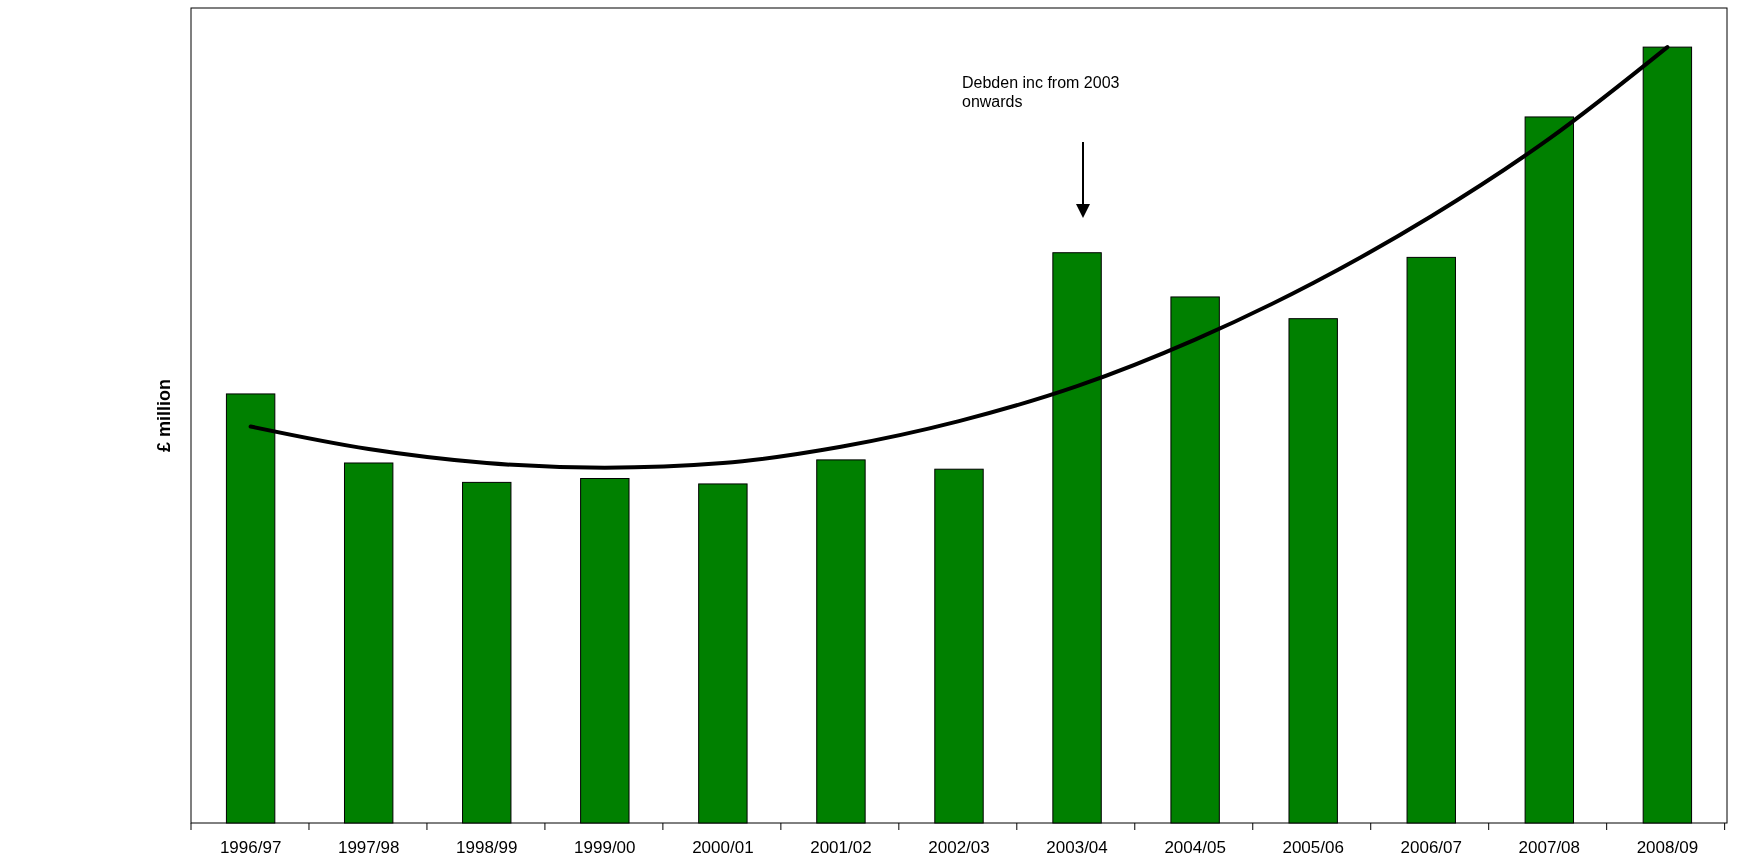  I want to click on x-tick-label: 1998/99, so click(487, 847).